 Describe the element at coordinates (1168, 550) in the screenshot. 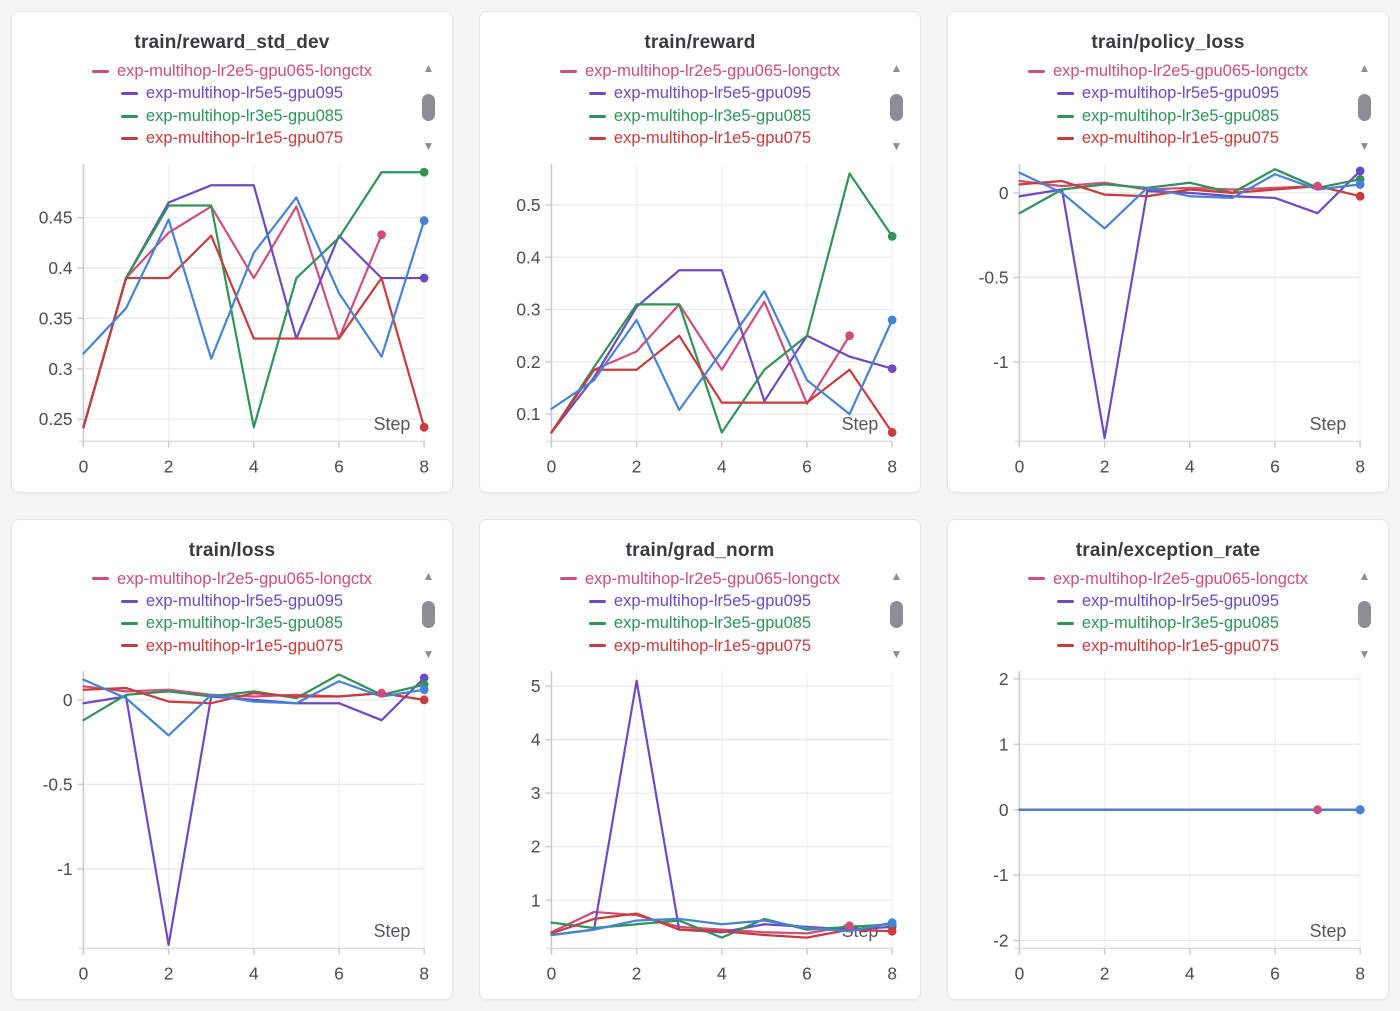

I see `panel-title: train/exception_rate` at that location.